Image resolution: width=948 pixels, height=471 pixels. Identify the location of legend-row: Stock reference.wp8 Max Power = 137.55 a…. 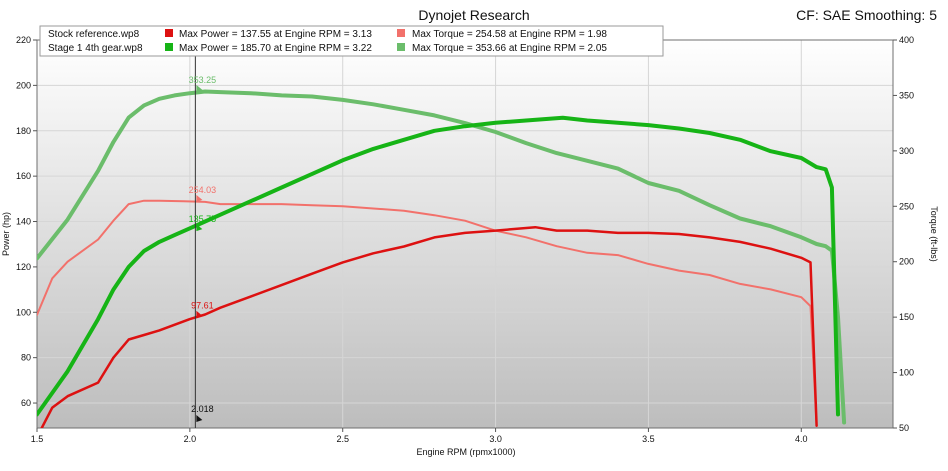
(327, 34).